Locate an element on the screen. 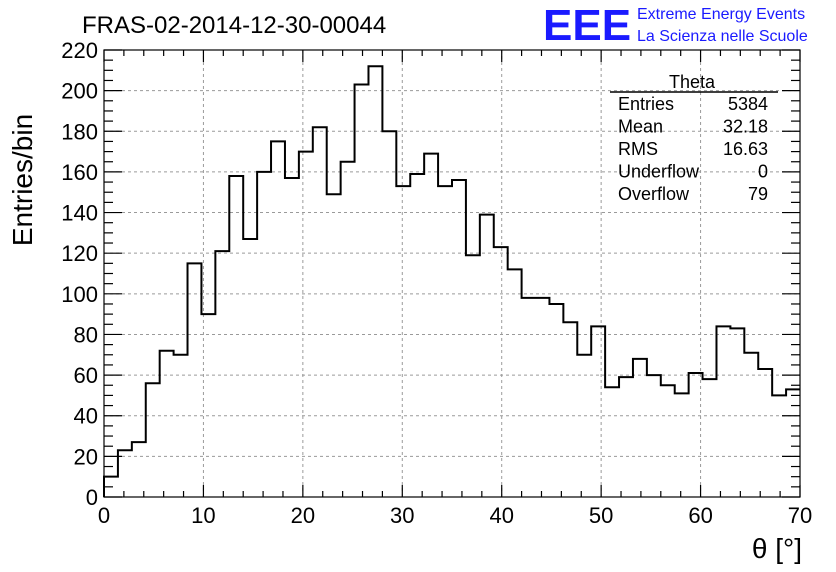 This screenshot has height=572, width=836. x-tick-label: 10 is located at coordinates (203, 515).